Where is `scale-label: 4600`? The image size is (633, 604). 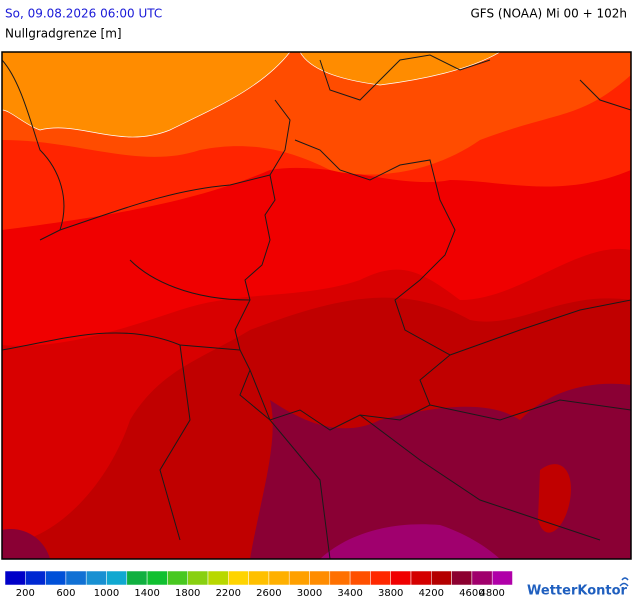
scale-label: 4600 is located at coordinates (471, 593).